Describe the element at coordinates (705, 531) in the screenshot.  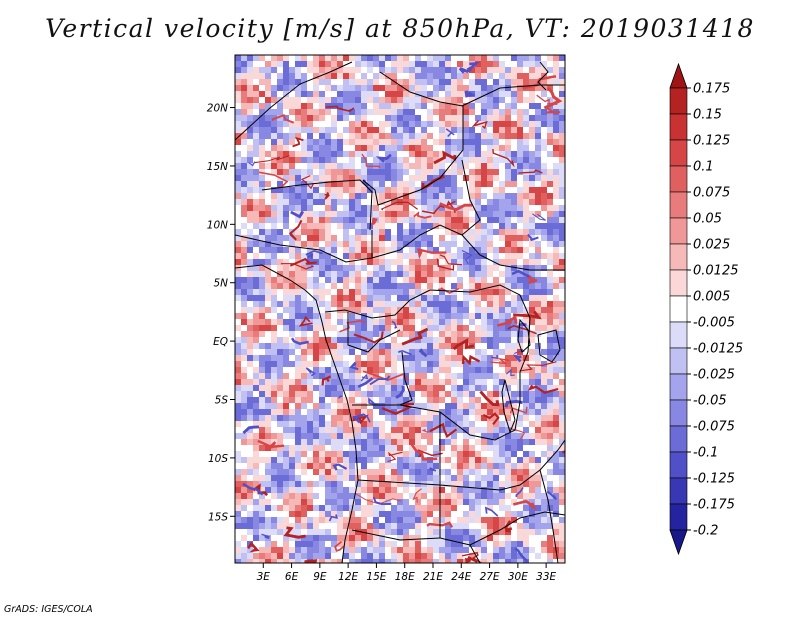
I see `colorbar-label: -0.2` at that location.